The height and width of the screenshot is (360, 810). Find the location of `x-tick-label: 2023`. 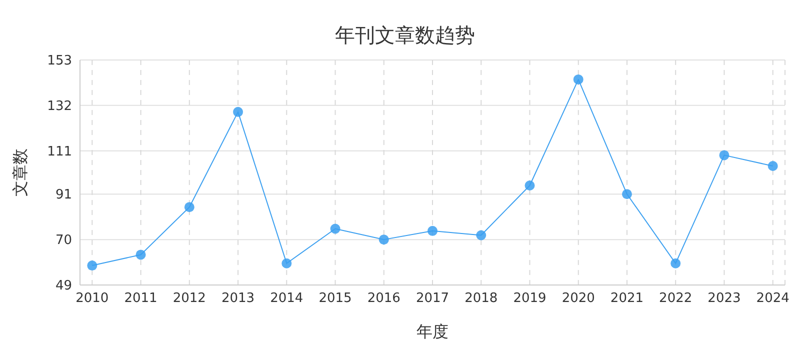

x-tick-label: 2023 is located at coordinates (724, 298).